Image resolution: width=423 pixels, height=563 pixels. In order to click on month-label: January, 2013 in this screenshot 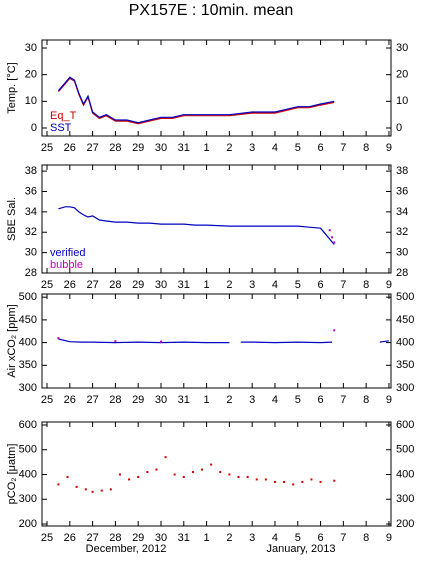, I will do `click(301, 549)`.